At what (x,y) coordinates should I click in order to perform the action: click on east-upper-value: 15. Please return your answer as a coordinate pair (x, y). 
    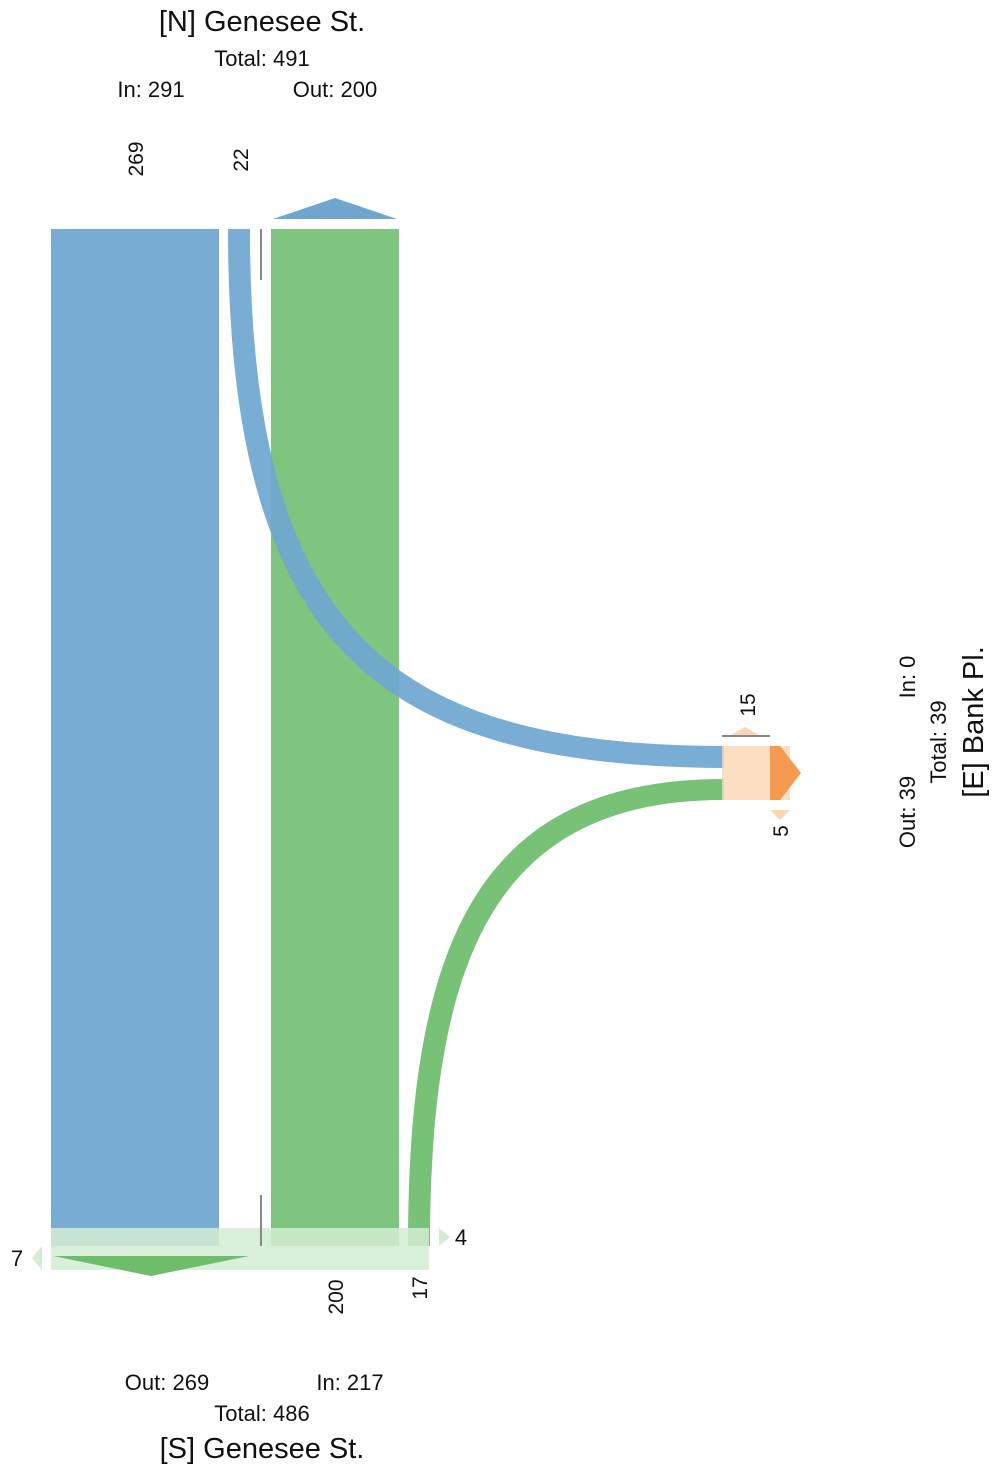
    Looking at the image, I should click on (748, 704).